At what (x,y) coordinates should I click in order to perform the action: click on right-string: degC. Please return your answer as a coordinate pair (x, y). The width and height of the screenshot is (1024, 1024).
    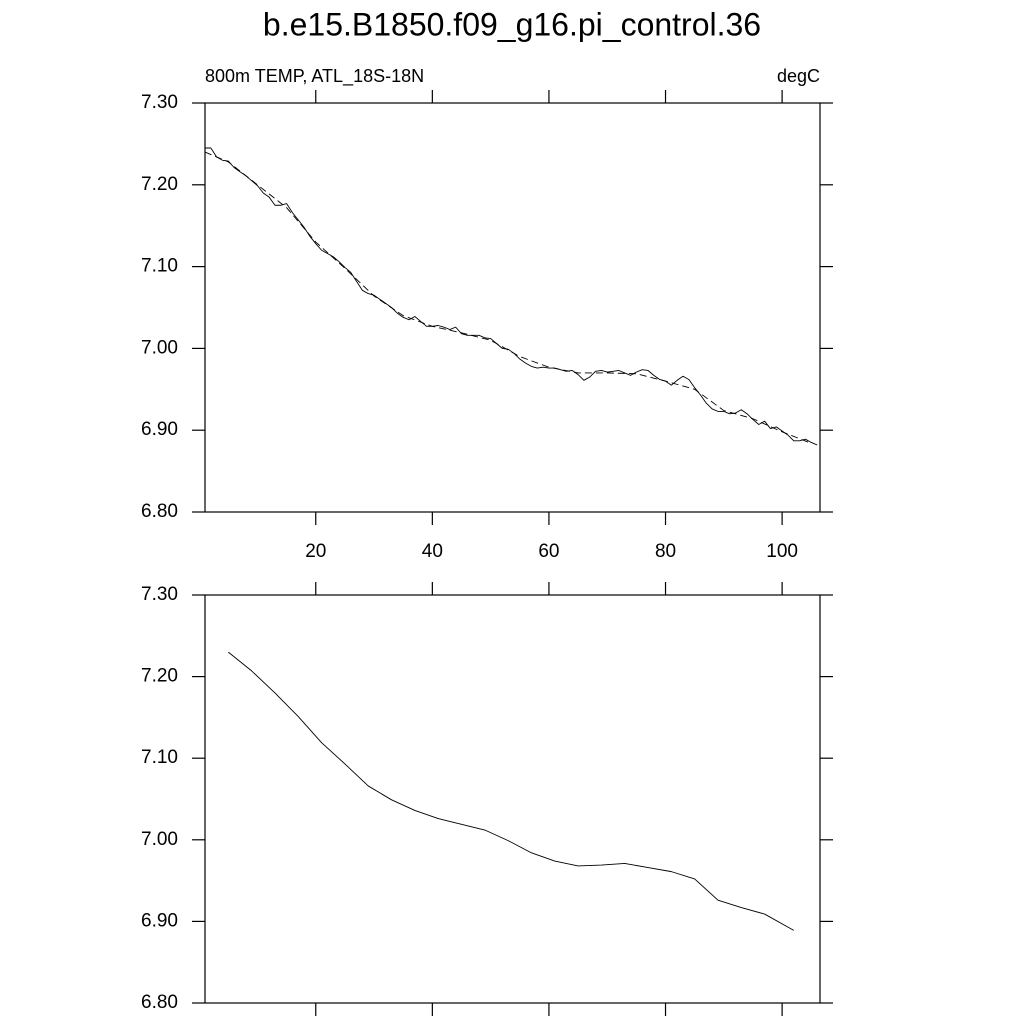
    Looking at the image, I should click on (798, 76).